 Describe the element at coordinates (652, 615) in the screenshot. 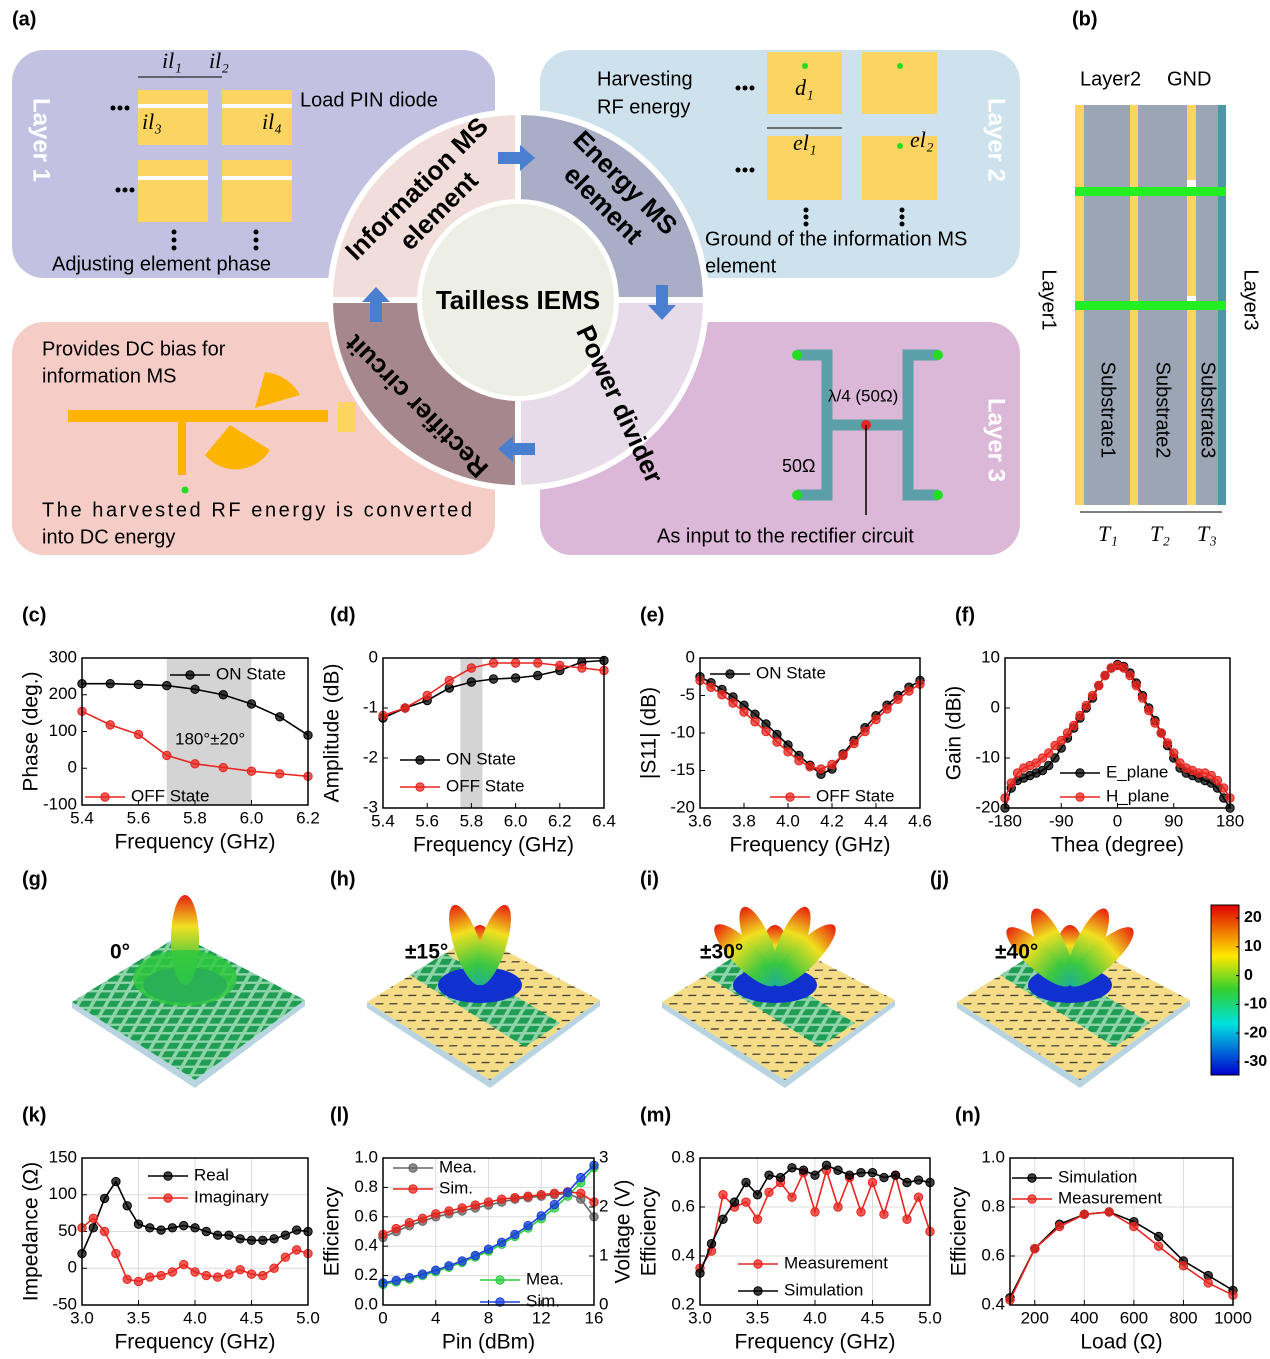

I see `panel-label: (e)` at that location.